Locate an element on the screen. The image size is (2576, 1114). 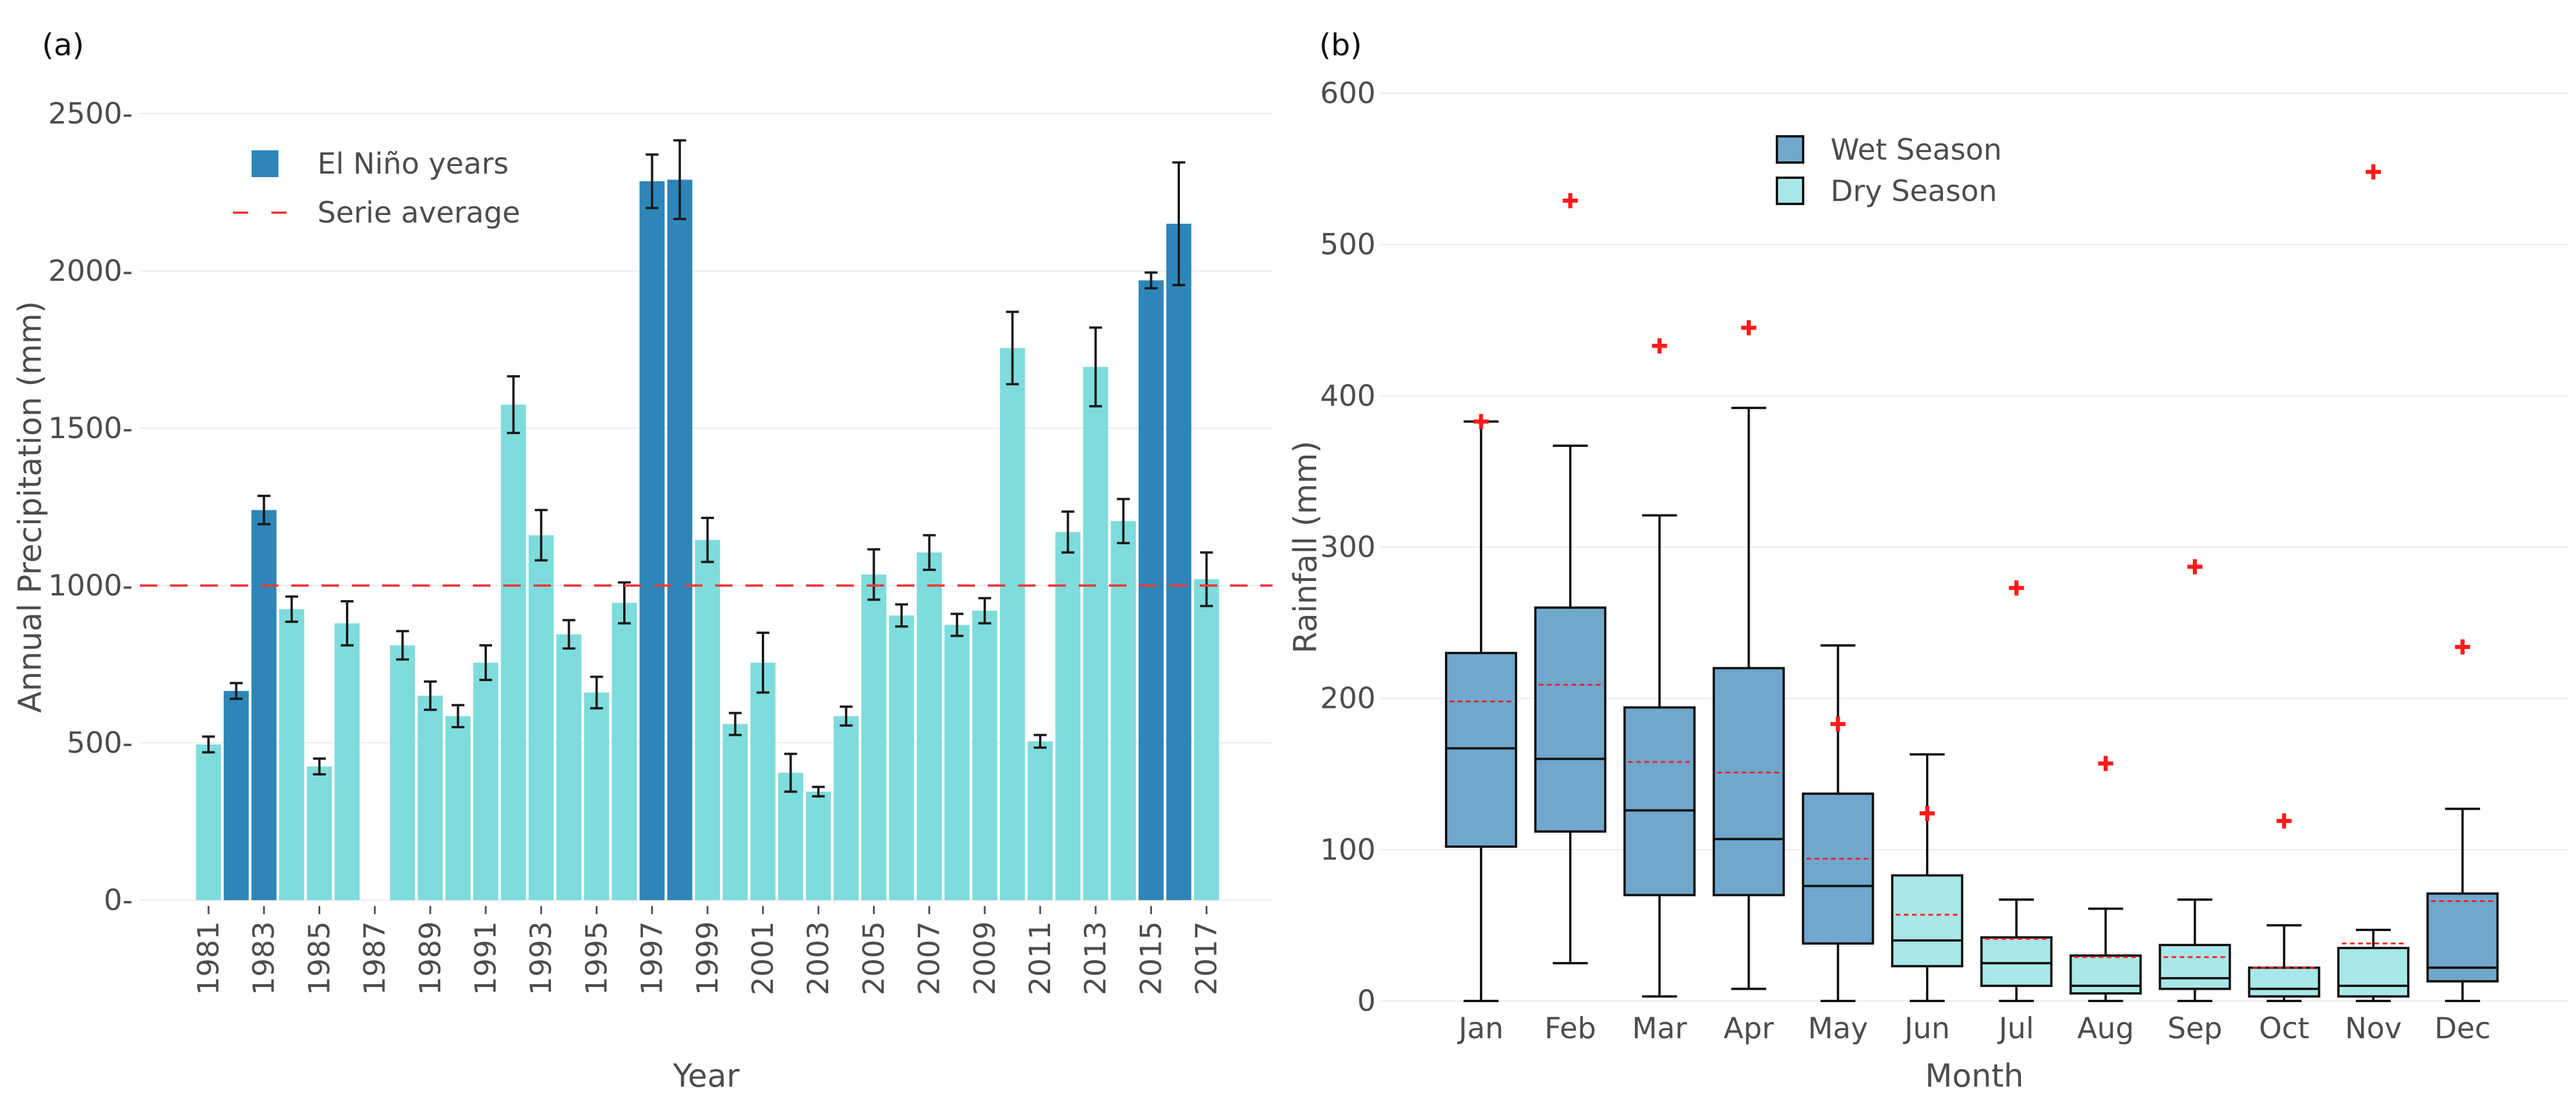
box-aug is located at coordinates (2105, 879).